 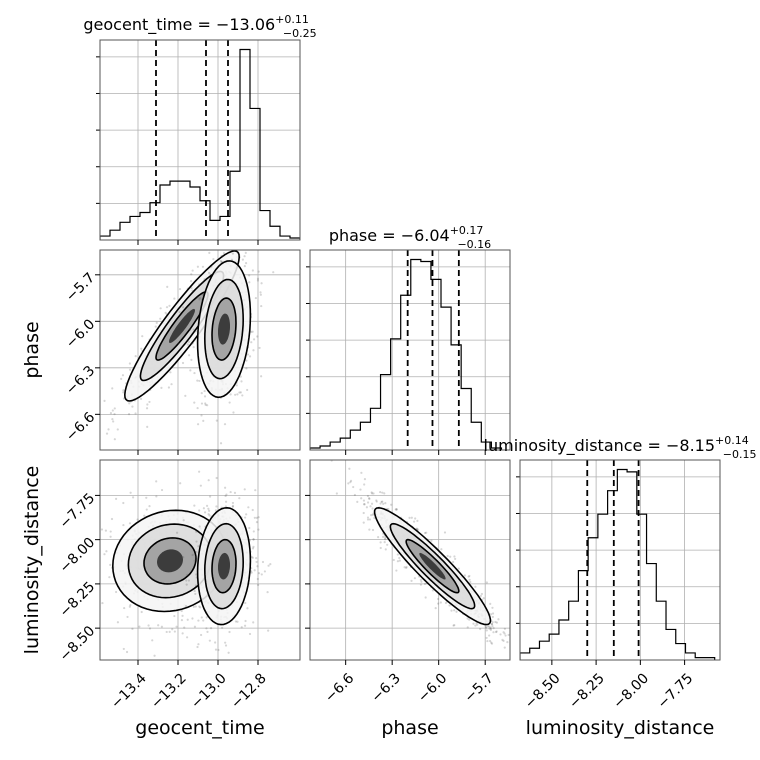 What do you see at coordinates (543, 691) in the screenshot?
I see `x-tick-label: −8.50` at bounding box center [543, 691].